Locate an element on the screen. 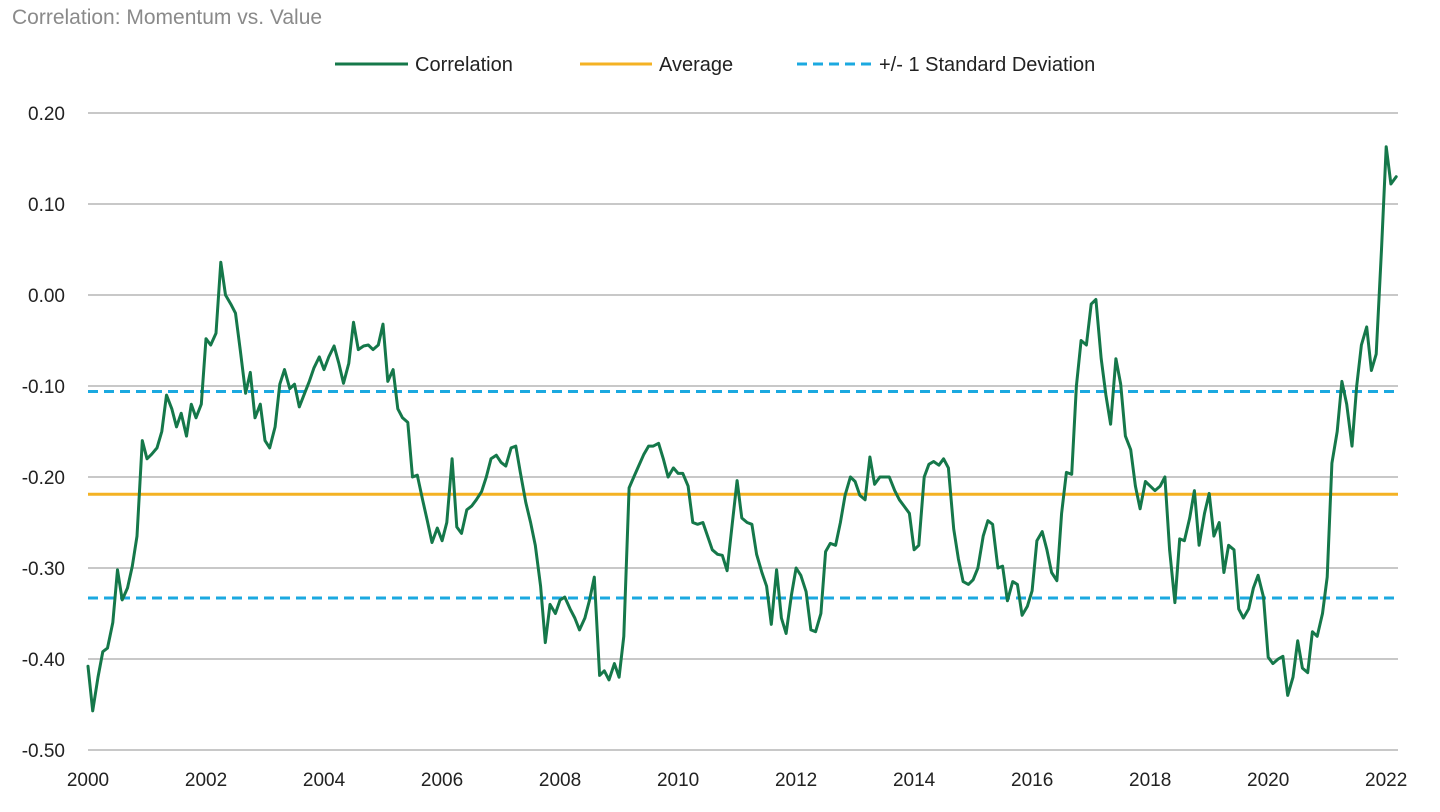  x-tick-label: 2002 is located at coordinates (206, 780).